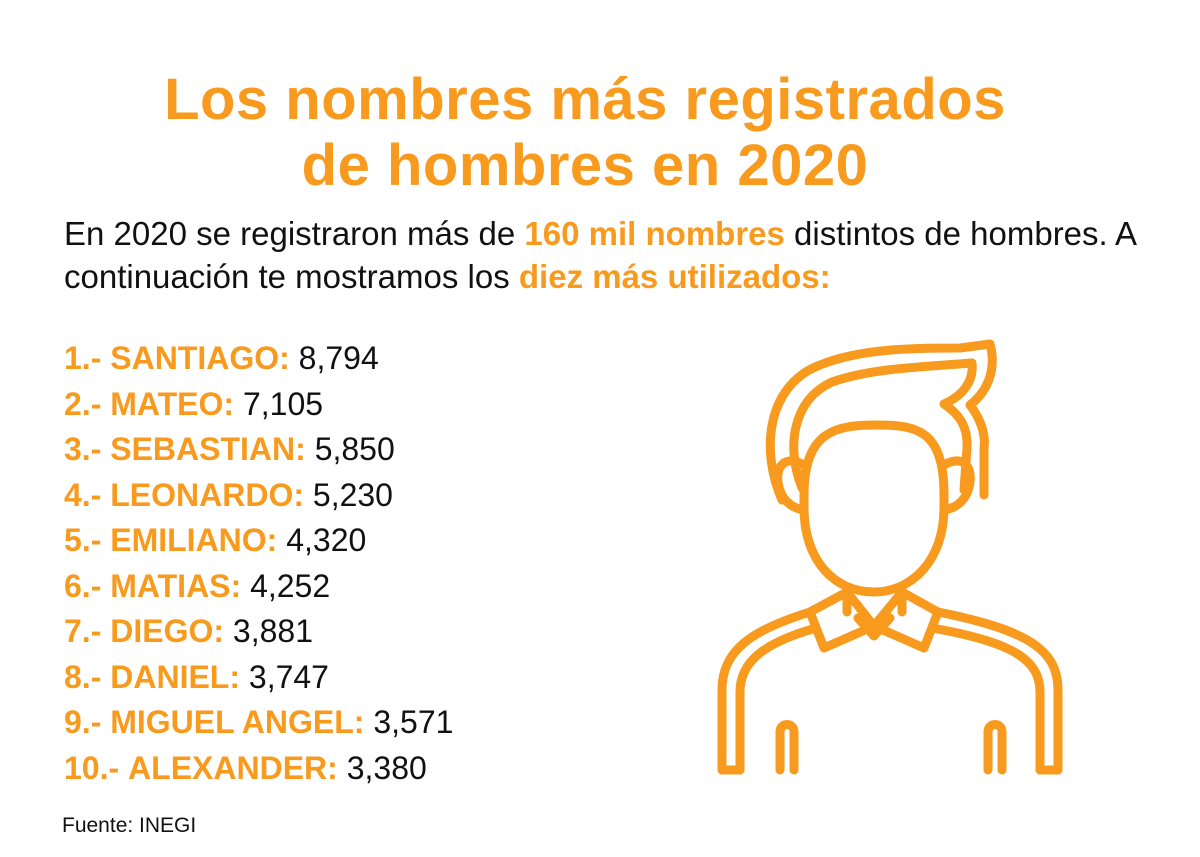 The width and height of the screenshot is (1200, 857). Describe the element at coordinates (167, 631) in the screenshot. I see `name: DIEGO:` at that location.